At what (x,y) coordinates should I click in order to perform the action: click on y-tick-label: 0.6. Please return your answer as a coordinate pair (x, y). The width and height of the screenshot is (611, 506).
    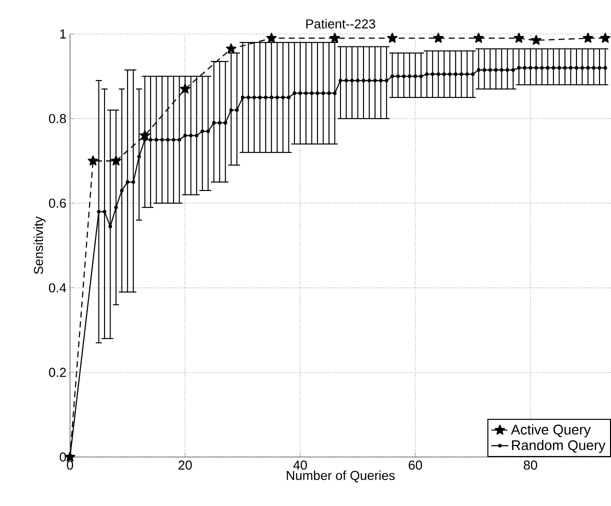
    Looking at the image, I should click on (57, 203).